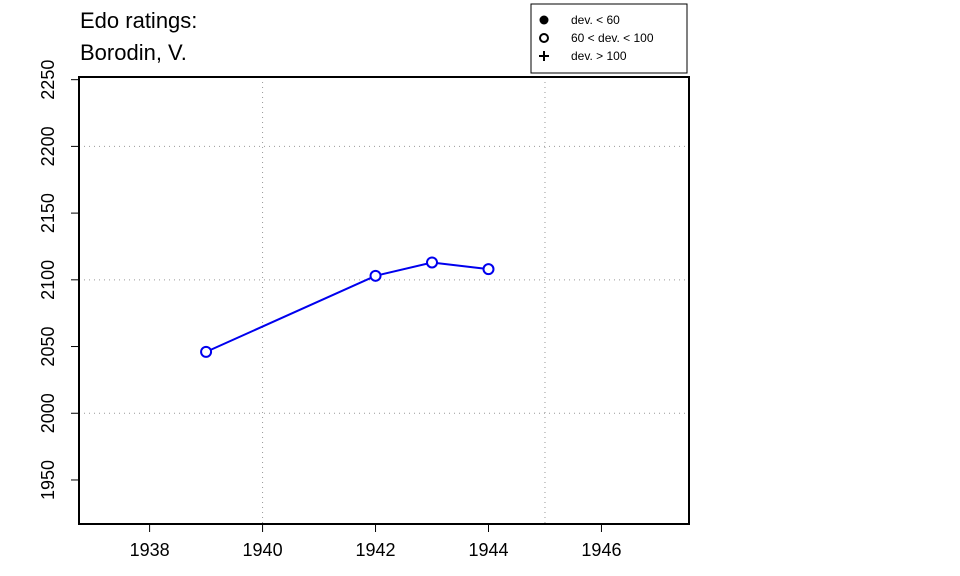  Describe the element at coordinates (595, 20) in the screenshot. I see `legend-label: dev. < 60` at that location.